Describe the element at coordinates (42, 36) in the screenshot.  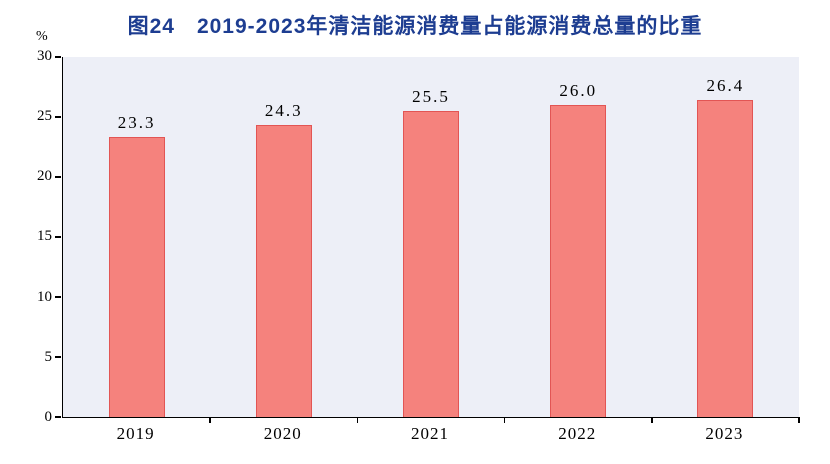
I see `y-axis-unit-label: %` at that location.